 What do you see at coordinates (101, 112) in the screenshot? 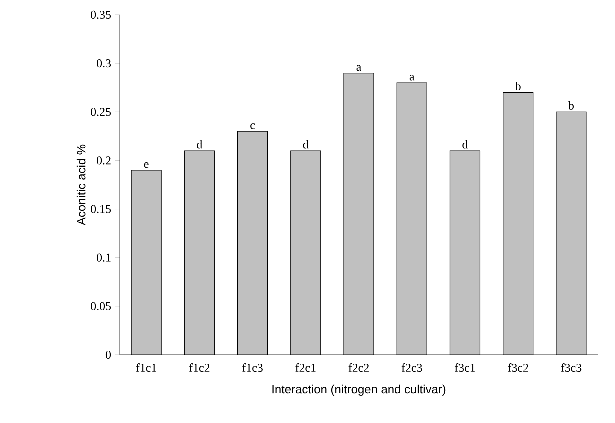
I see `y-tick-label: 0.25` at bounding box center [101, 112].